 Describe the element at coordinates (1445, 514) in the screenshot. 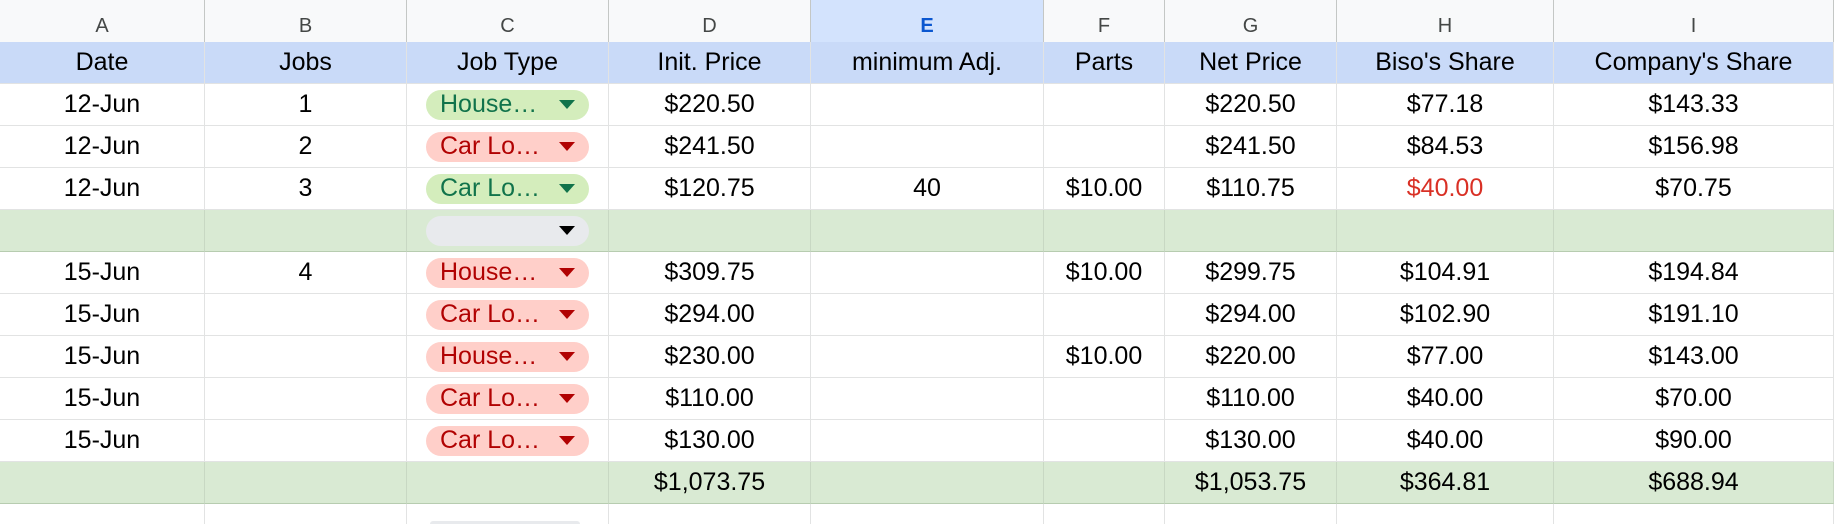

I see `biso-share-cell` at that location.